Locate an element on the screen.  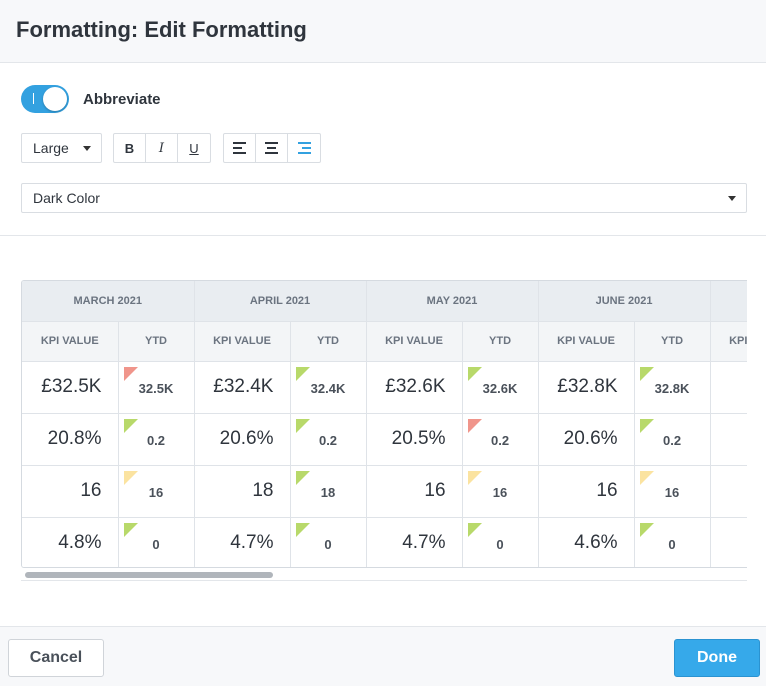
ytd-value: 32.8K is located at coordinates (672, 388).